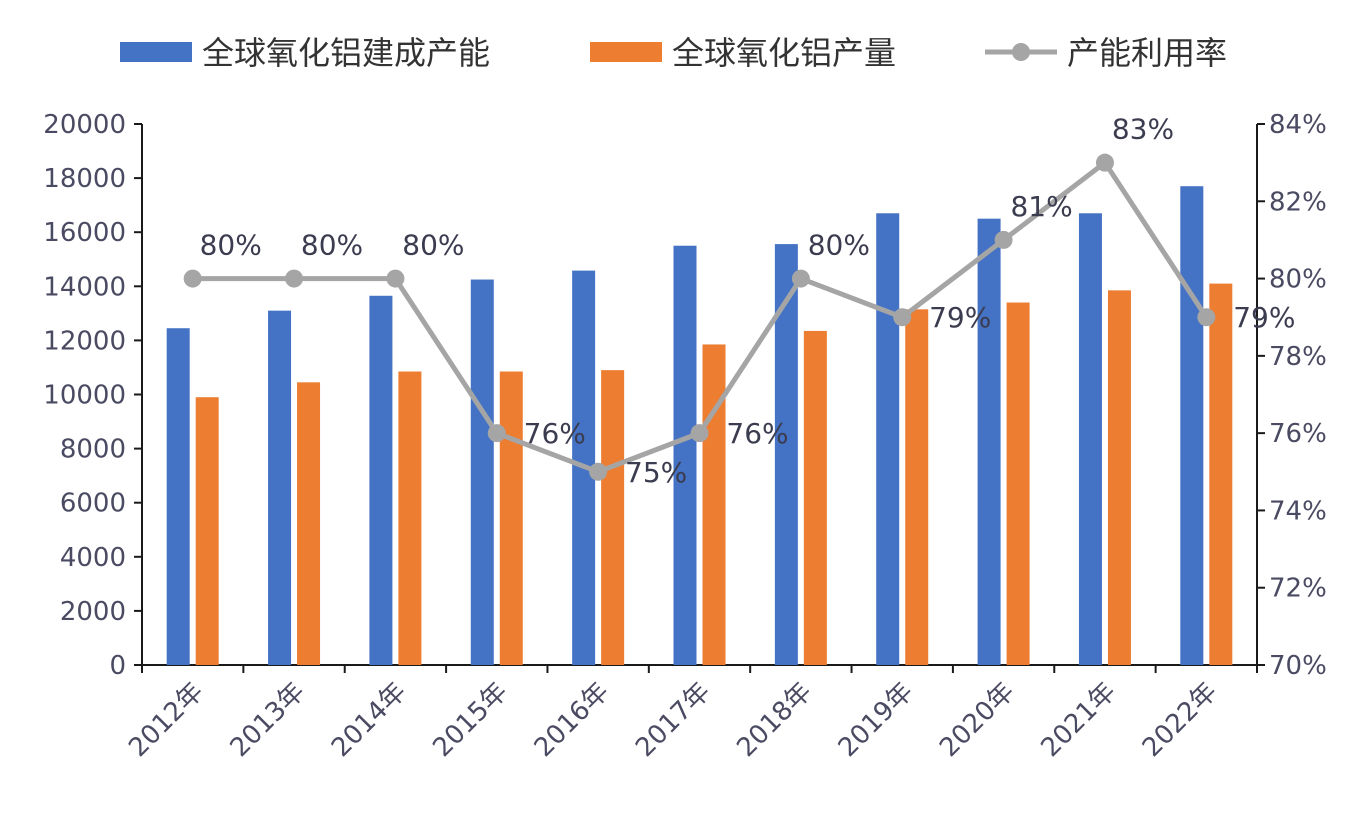 The height and width of the screenshot is (816, 1360). Describe the element at coordinates (369, 720) in the screenshot. I see `x-tick-label: 2014年` at that location.